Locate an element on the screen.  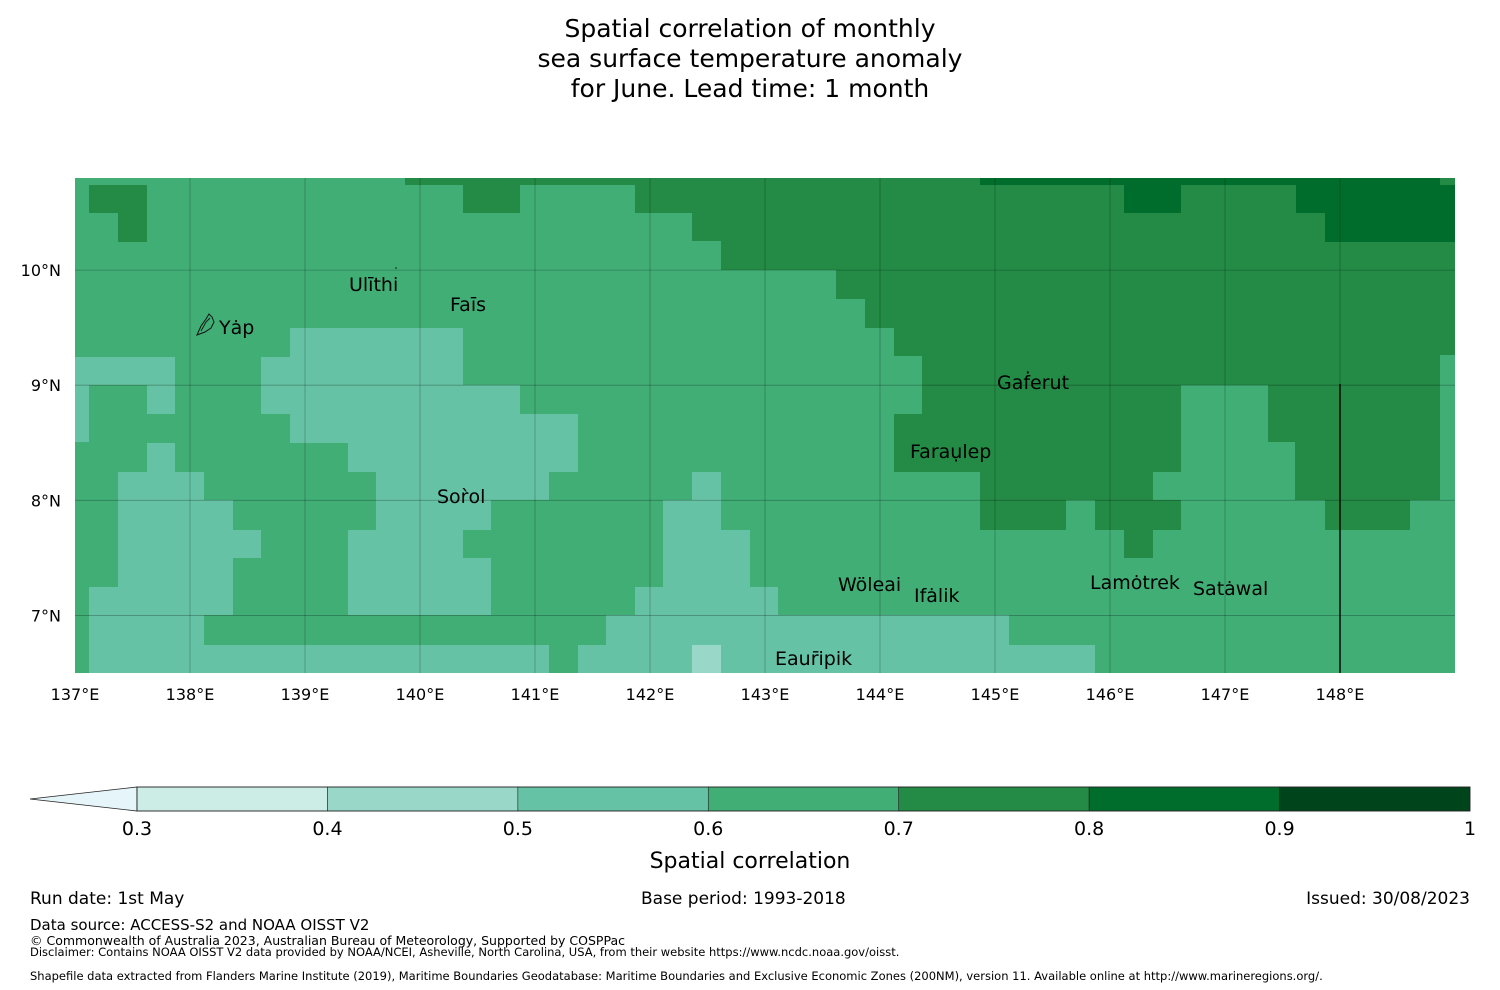
data-source: Data source: ACCESS-S2 and NOAA OISST V2 is located at coordinates (200, 925).